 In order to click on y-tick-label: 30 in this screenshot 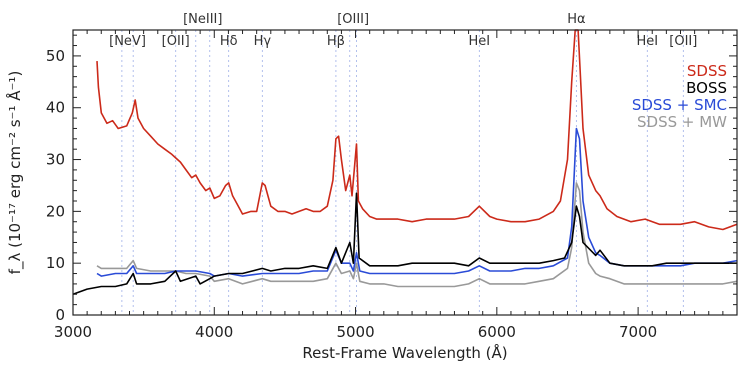, I will do `click(55, 160)`.